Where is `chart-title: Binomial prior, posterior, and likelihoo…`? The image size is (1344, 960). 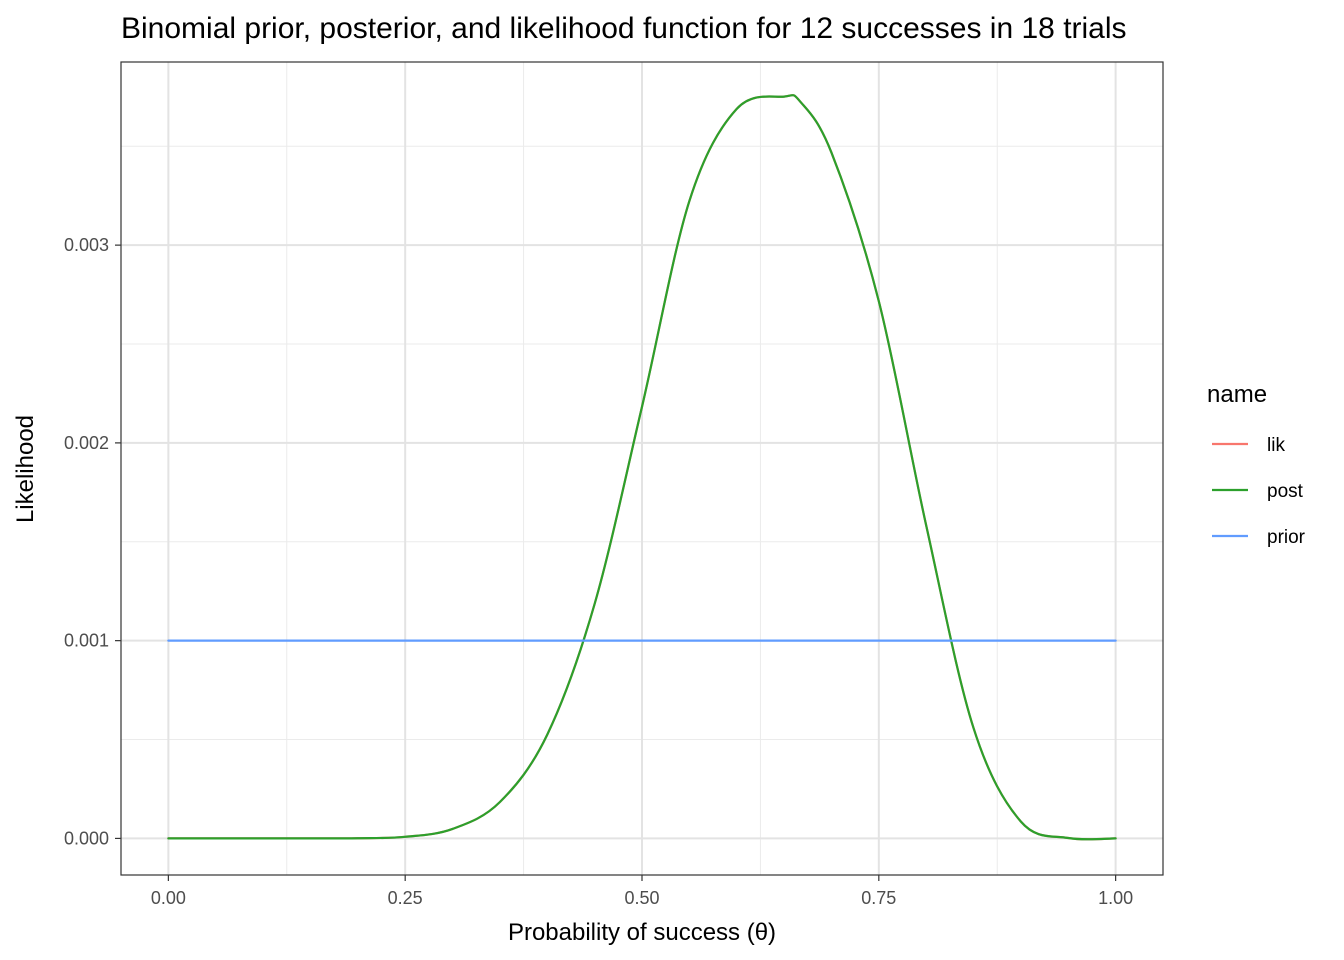
chart-title: Binomial prior, posterior, and likelihoo… is located at coordinates (624, 28).